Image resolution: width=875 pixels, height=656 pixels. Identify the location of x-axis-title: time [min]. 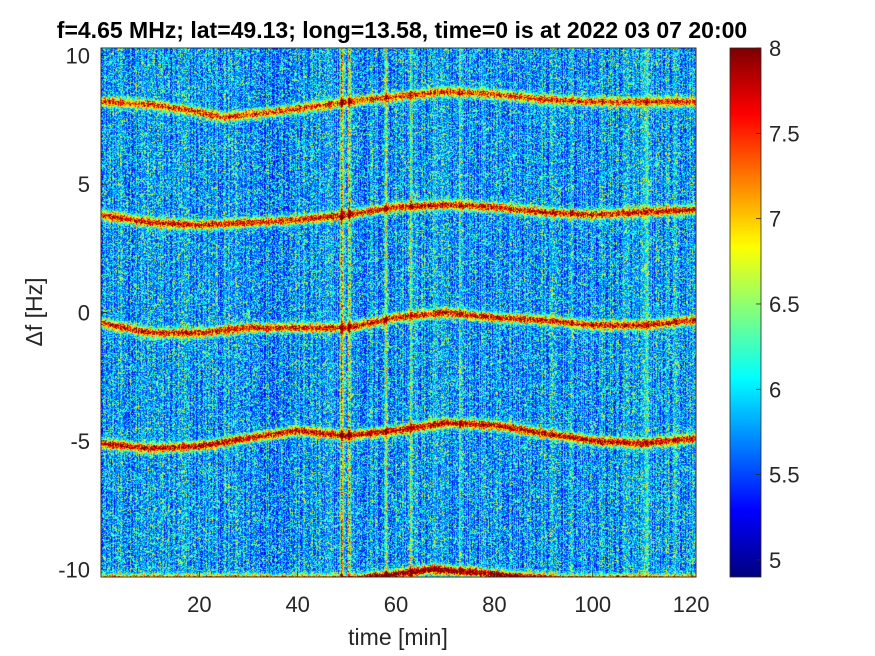
(398, 637).